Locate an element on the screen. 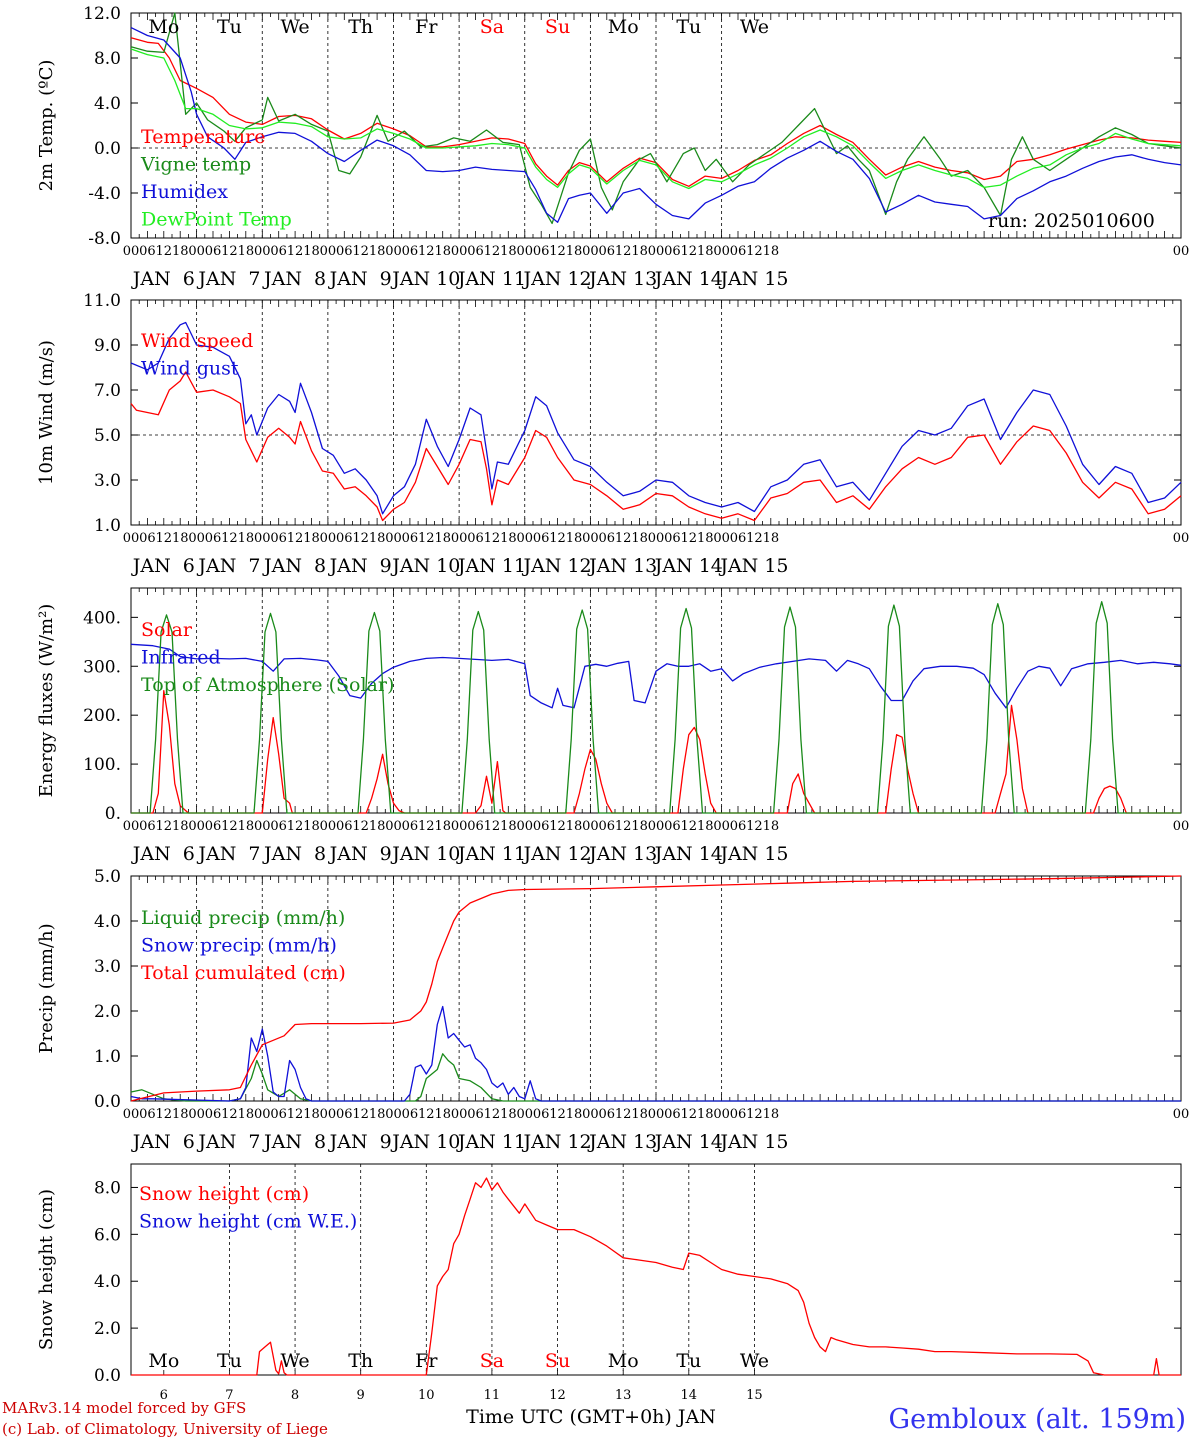  date-label: JAN 8 is located at coordinates (294, 279).